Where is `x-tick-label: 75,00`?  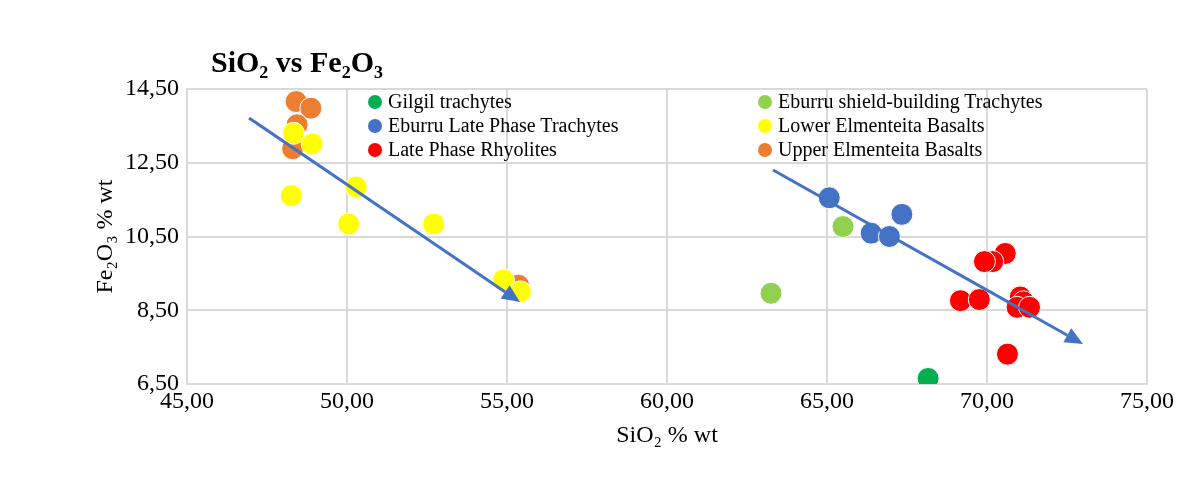 x-tick-label: 75,00 is located at coordinates (1147, 399).